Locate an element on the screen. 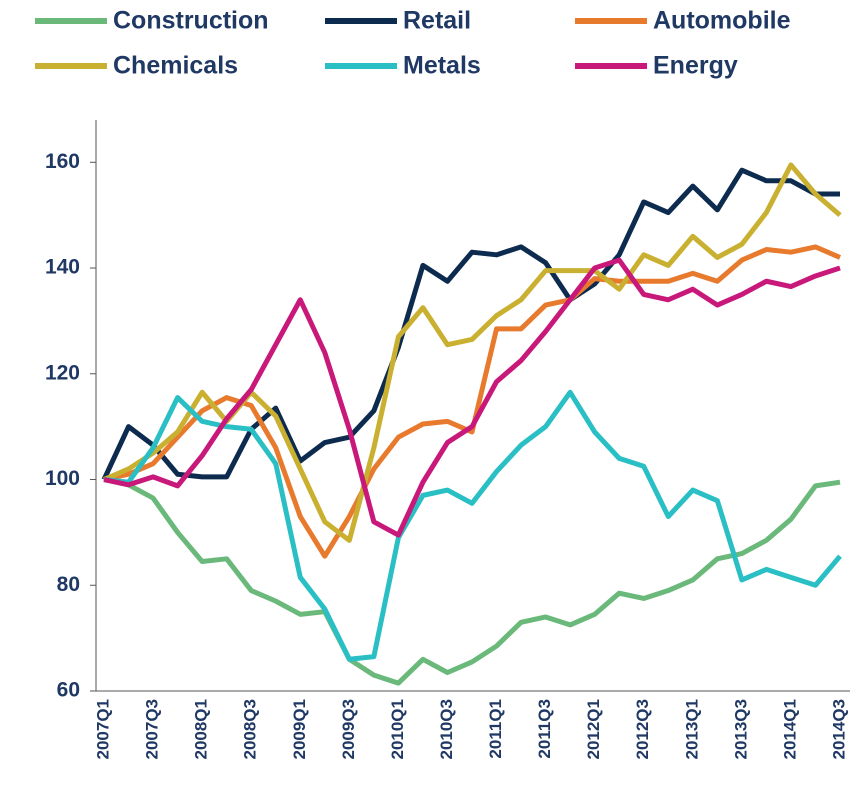  x-tick-label: 2007Q1 is located at coordinates (102, 729).